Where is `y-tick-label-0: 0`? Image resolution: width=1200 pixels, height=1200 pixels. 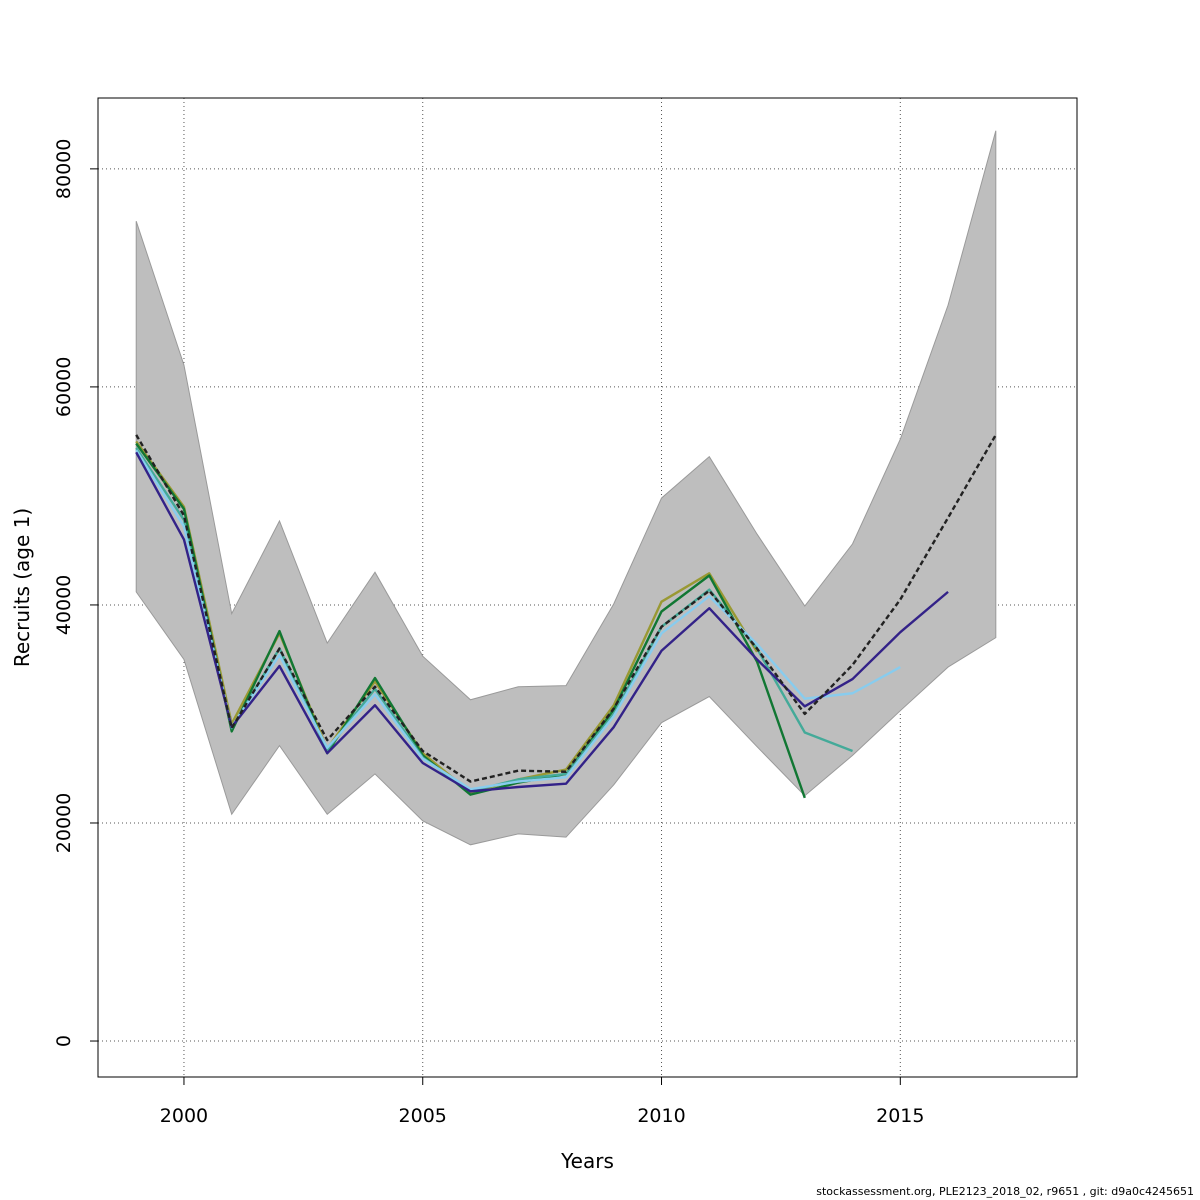
y-tick-label-0: 0 is located at coordinates (64, 1041).